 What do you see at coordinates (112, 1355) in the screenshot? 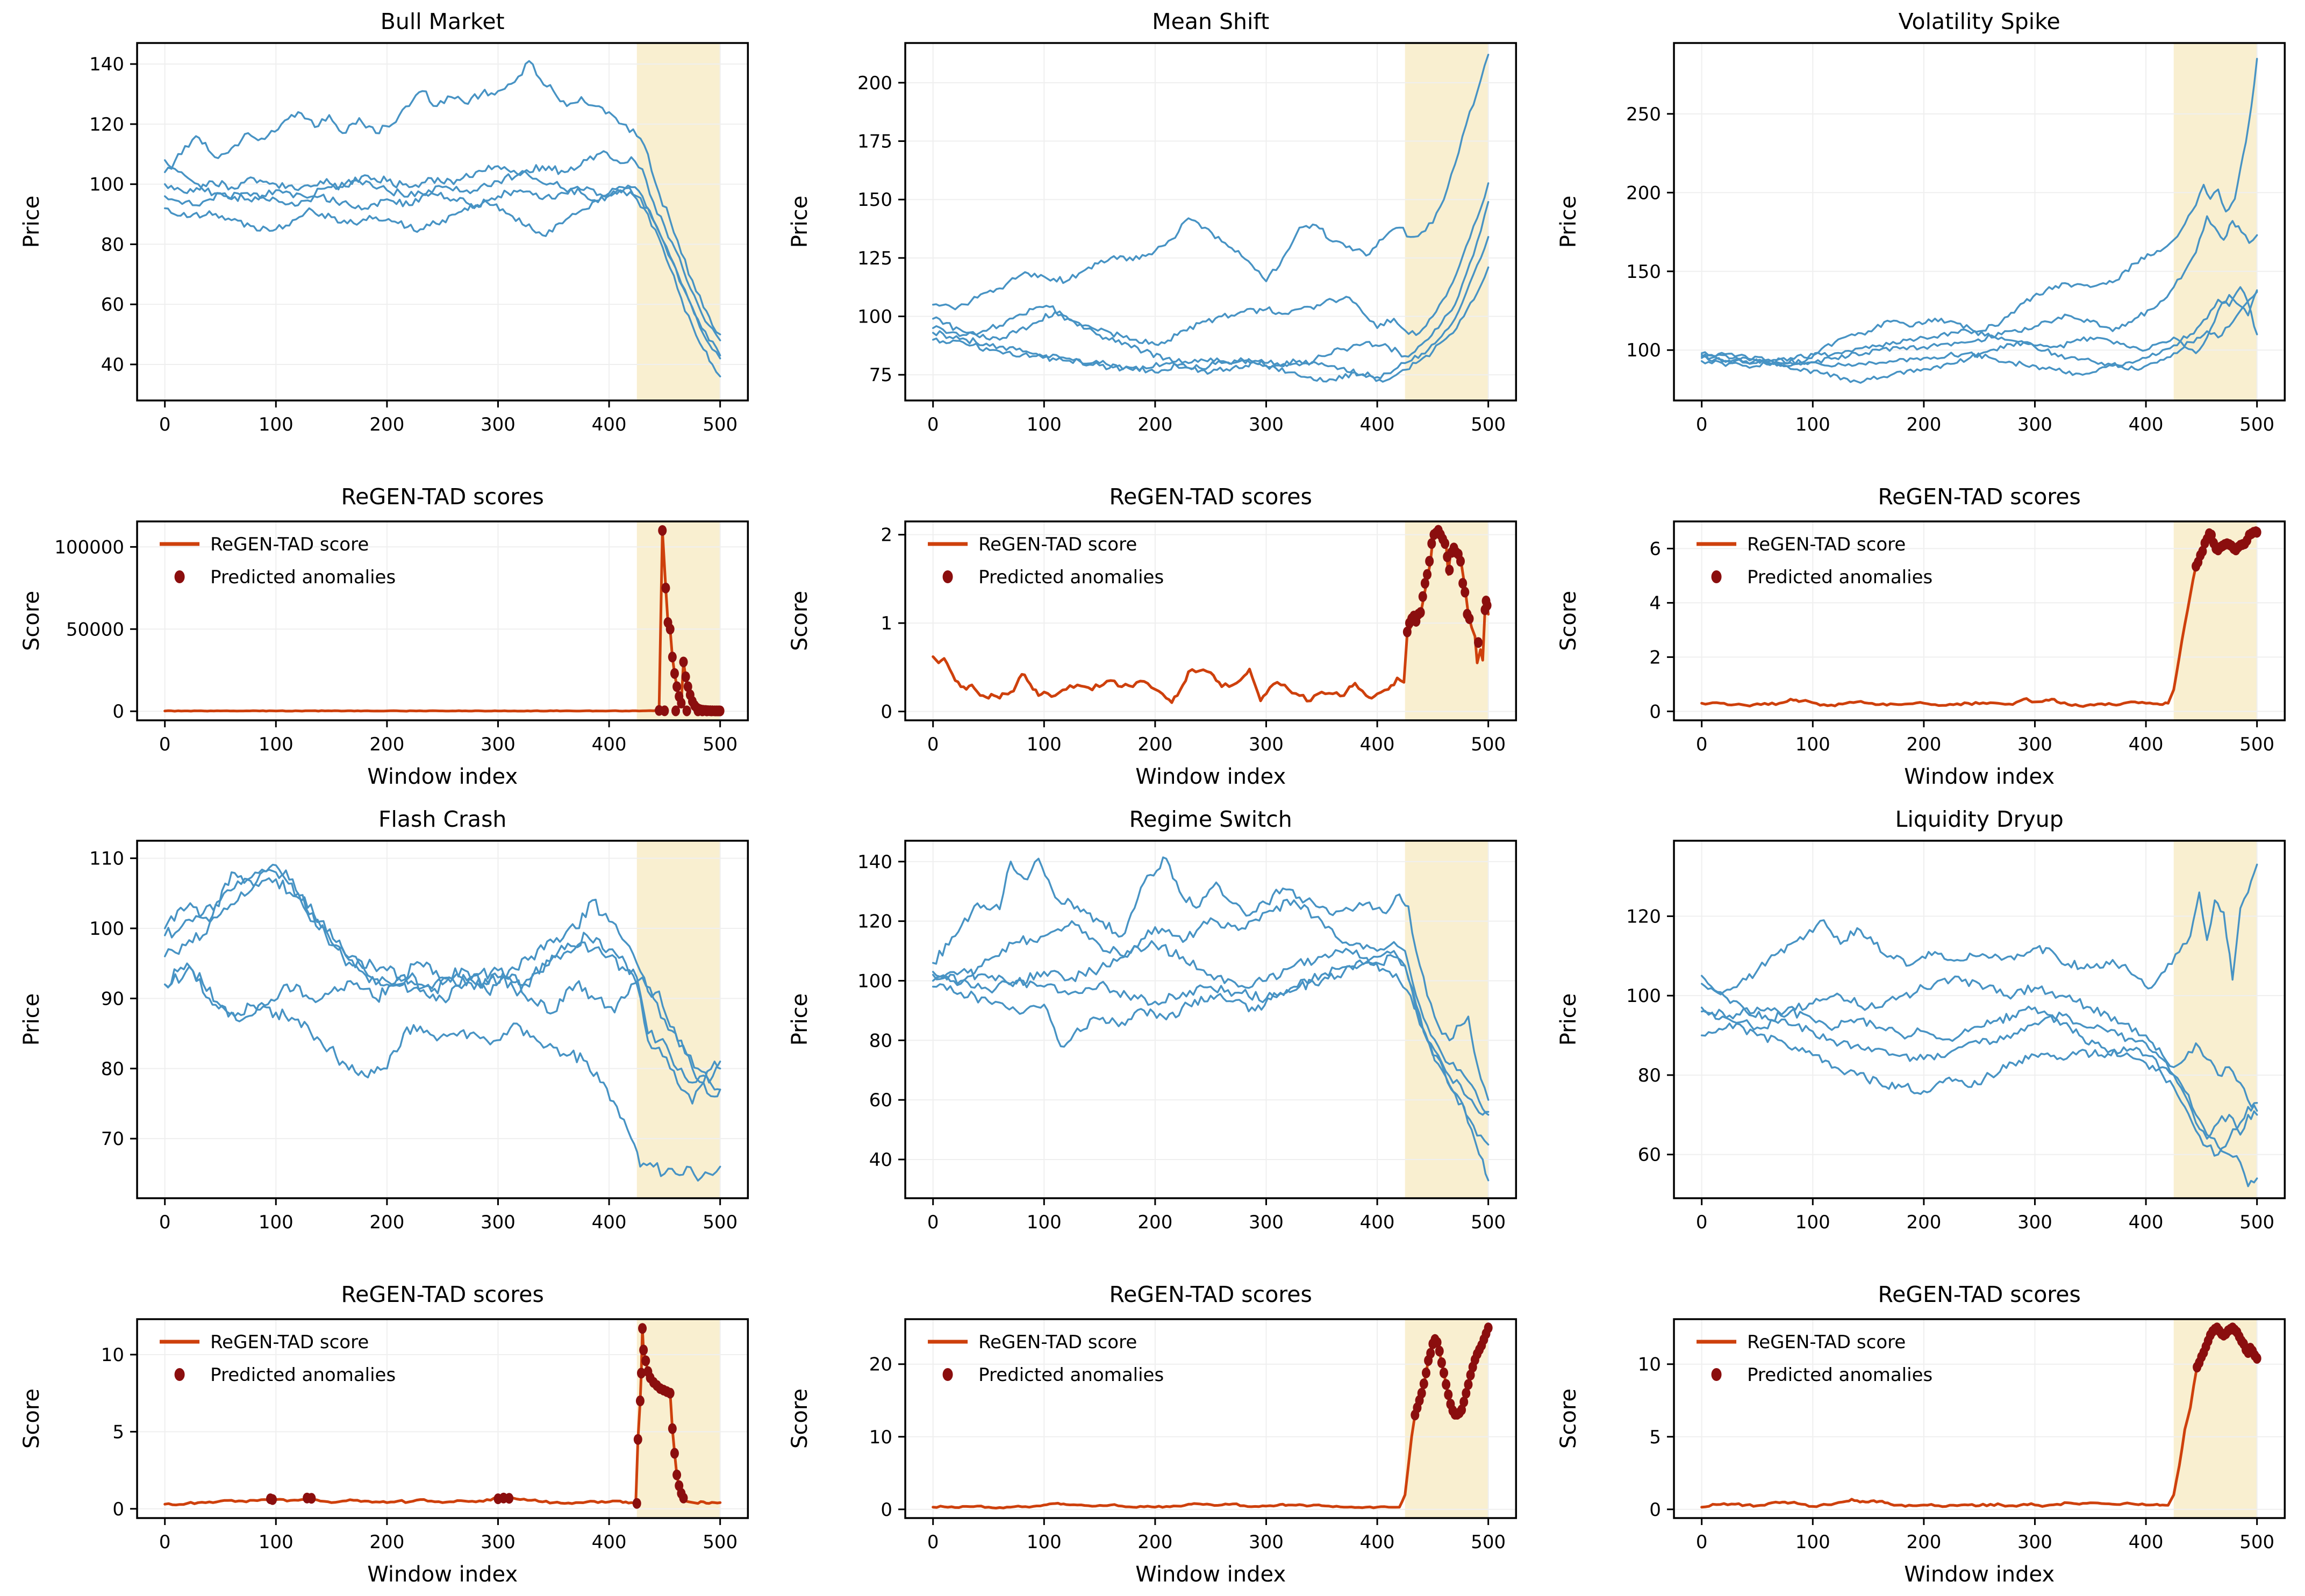
I see `y-tick-label: 10` at bounding box center [112, 1355].